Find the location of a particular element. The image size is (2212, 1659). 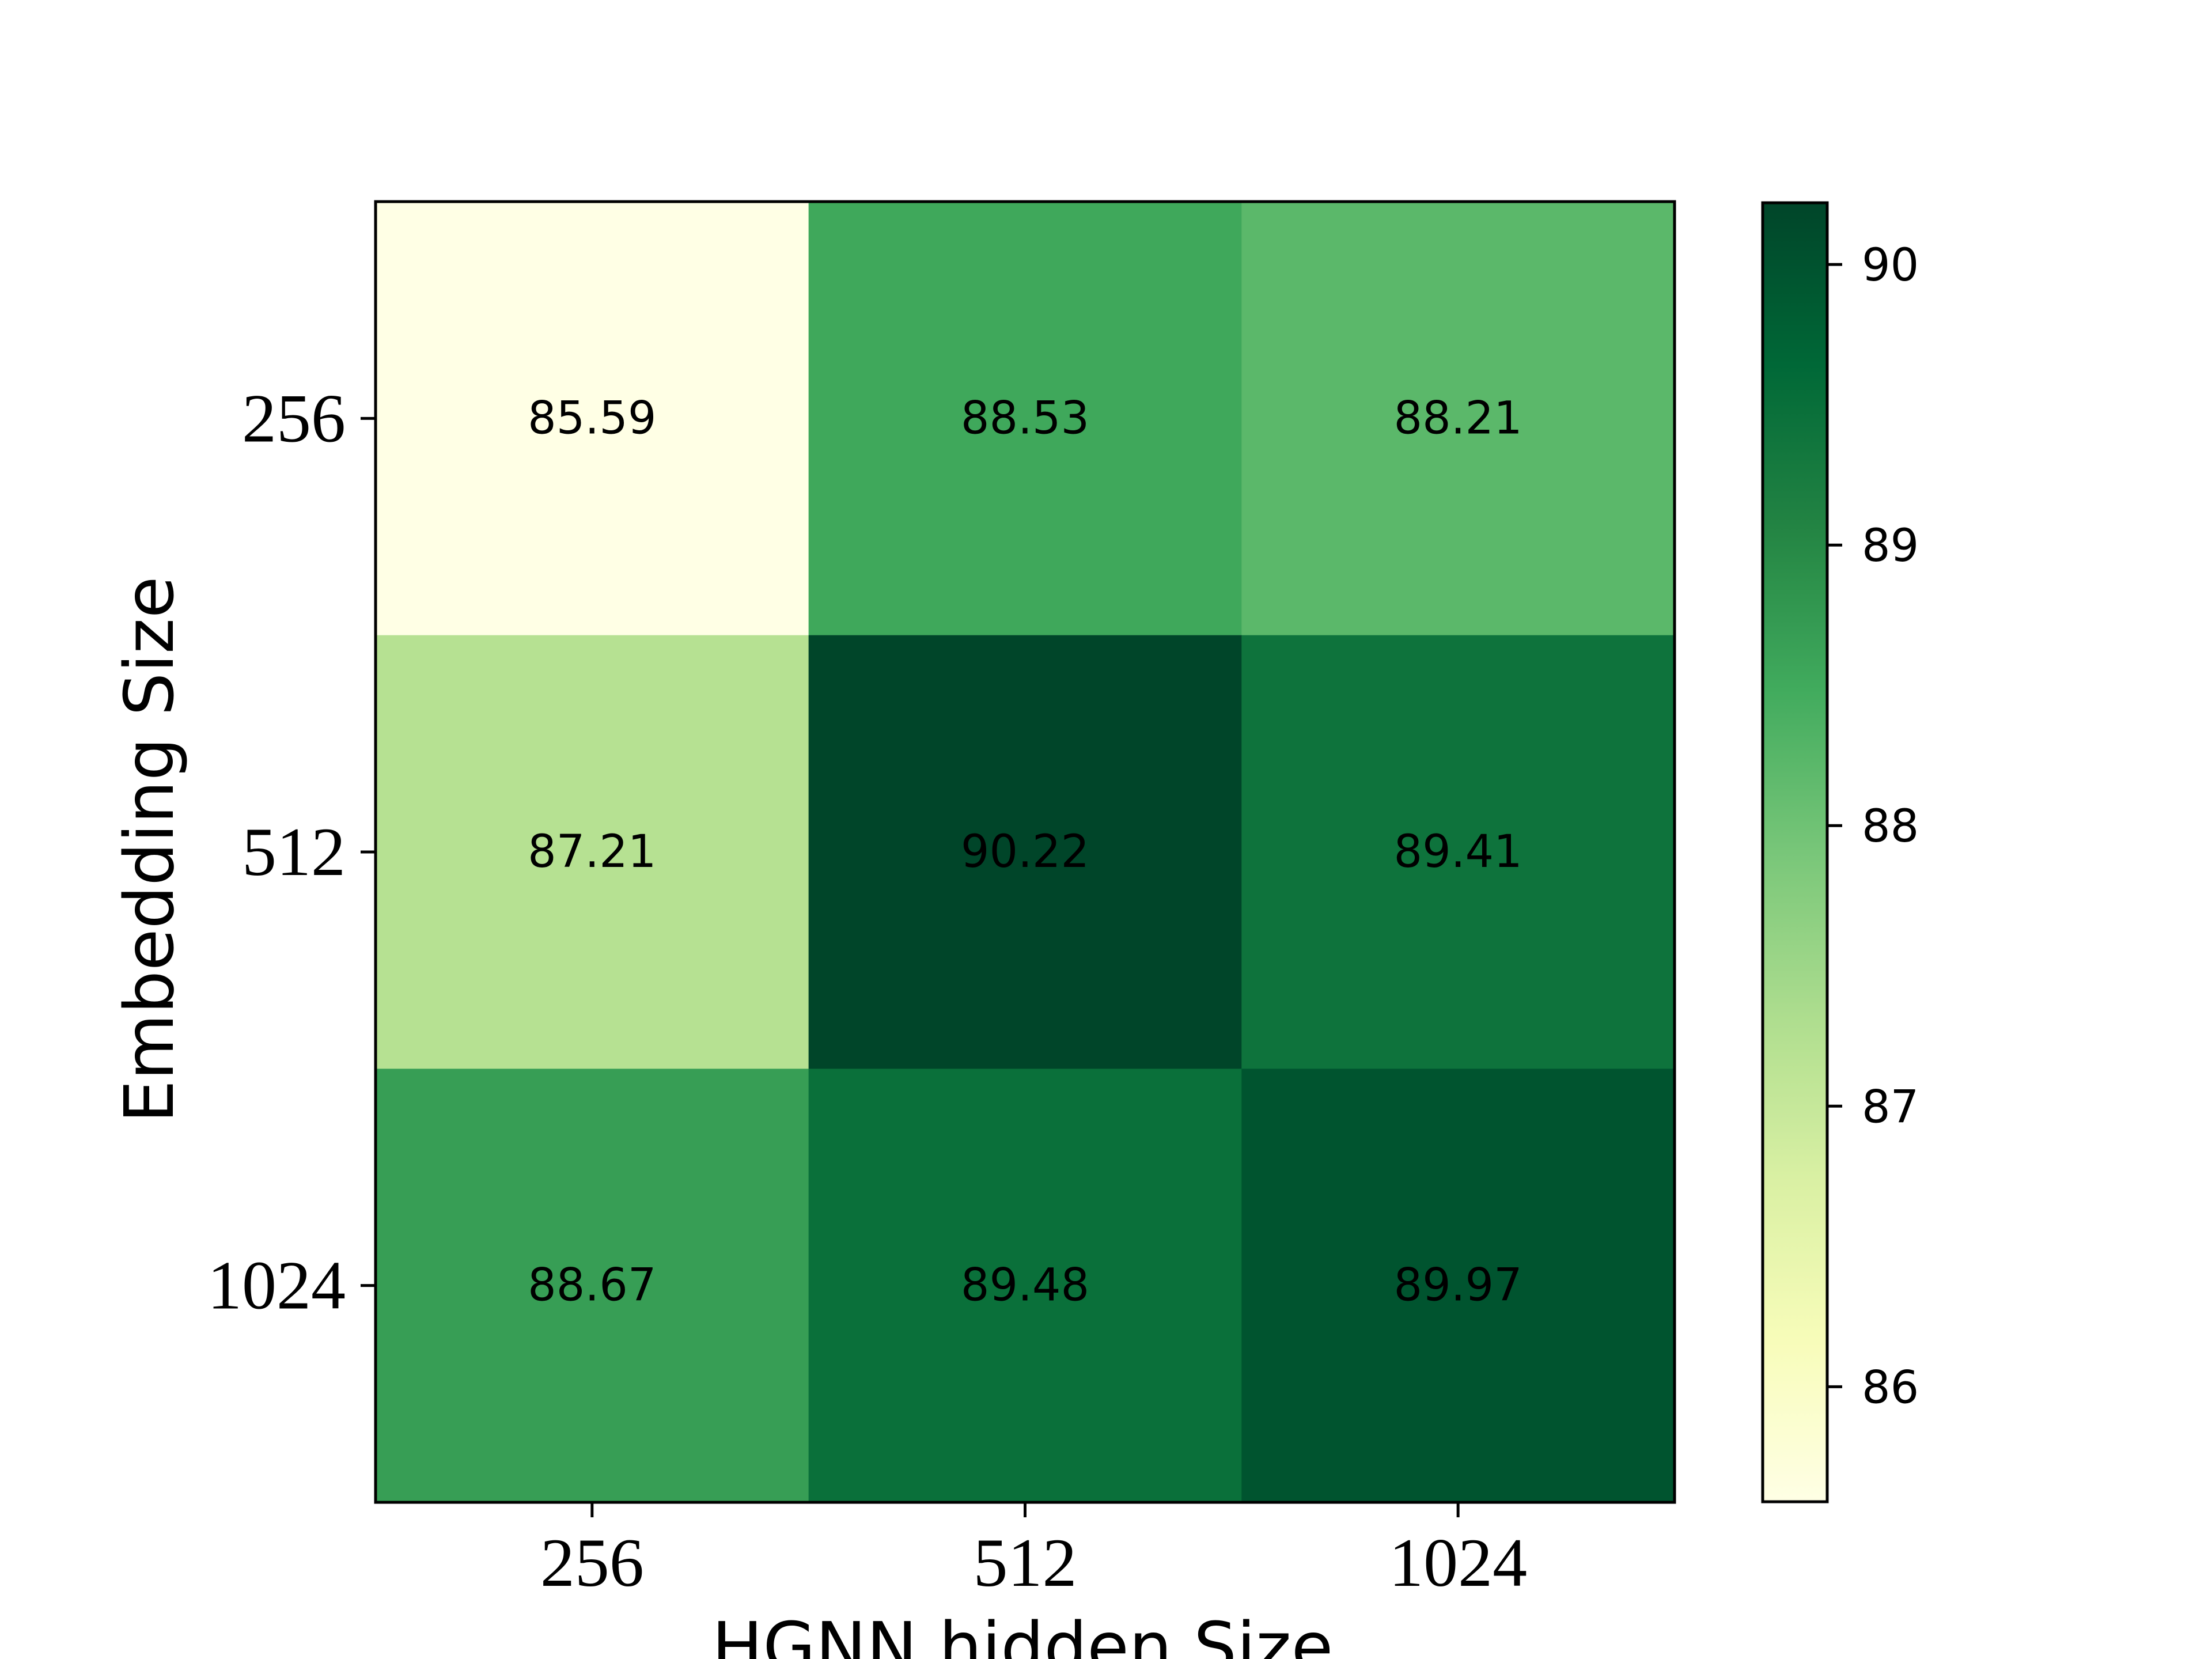

heatmap-cell-label: 90.22 is located at coordinates (1025, 852).